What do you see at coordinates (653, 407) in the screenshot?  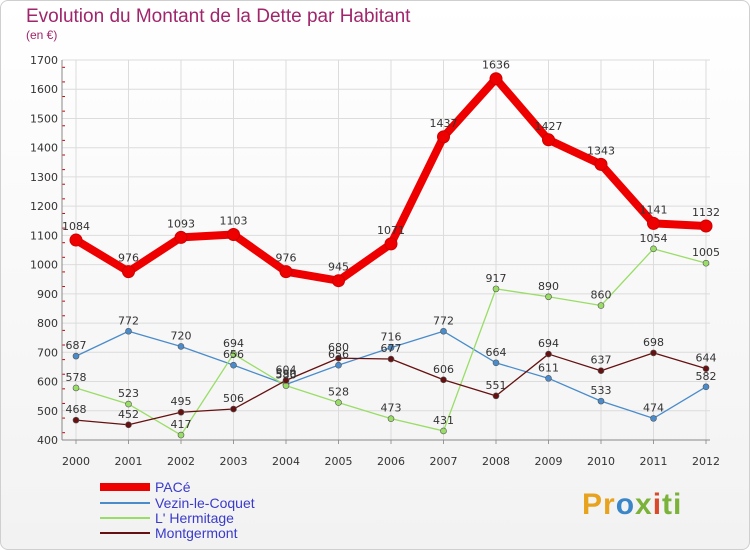 I see `data-label: 474` at bounding box center [653, 407].